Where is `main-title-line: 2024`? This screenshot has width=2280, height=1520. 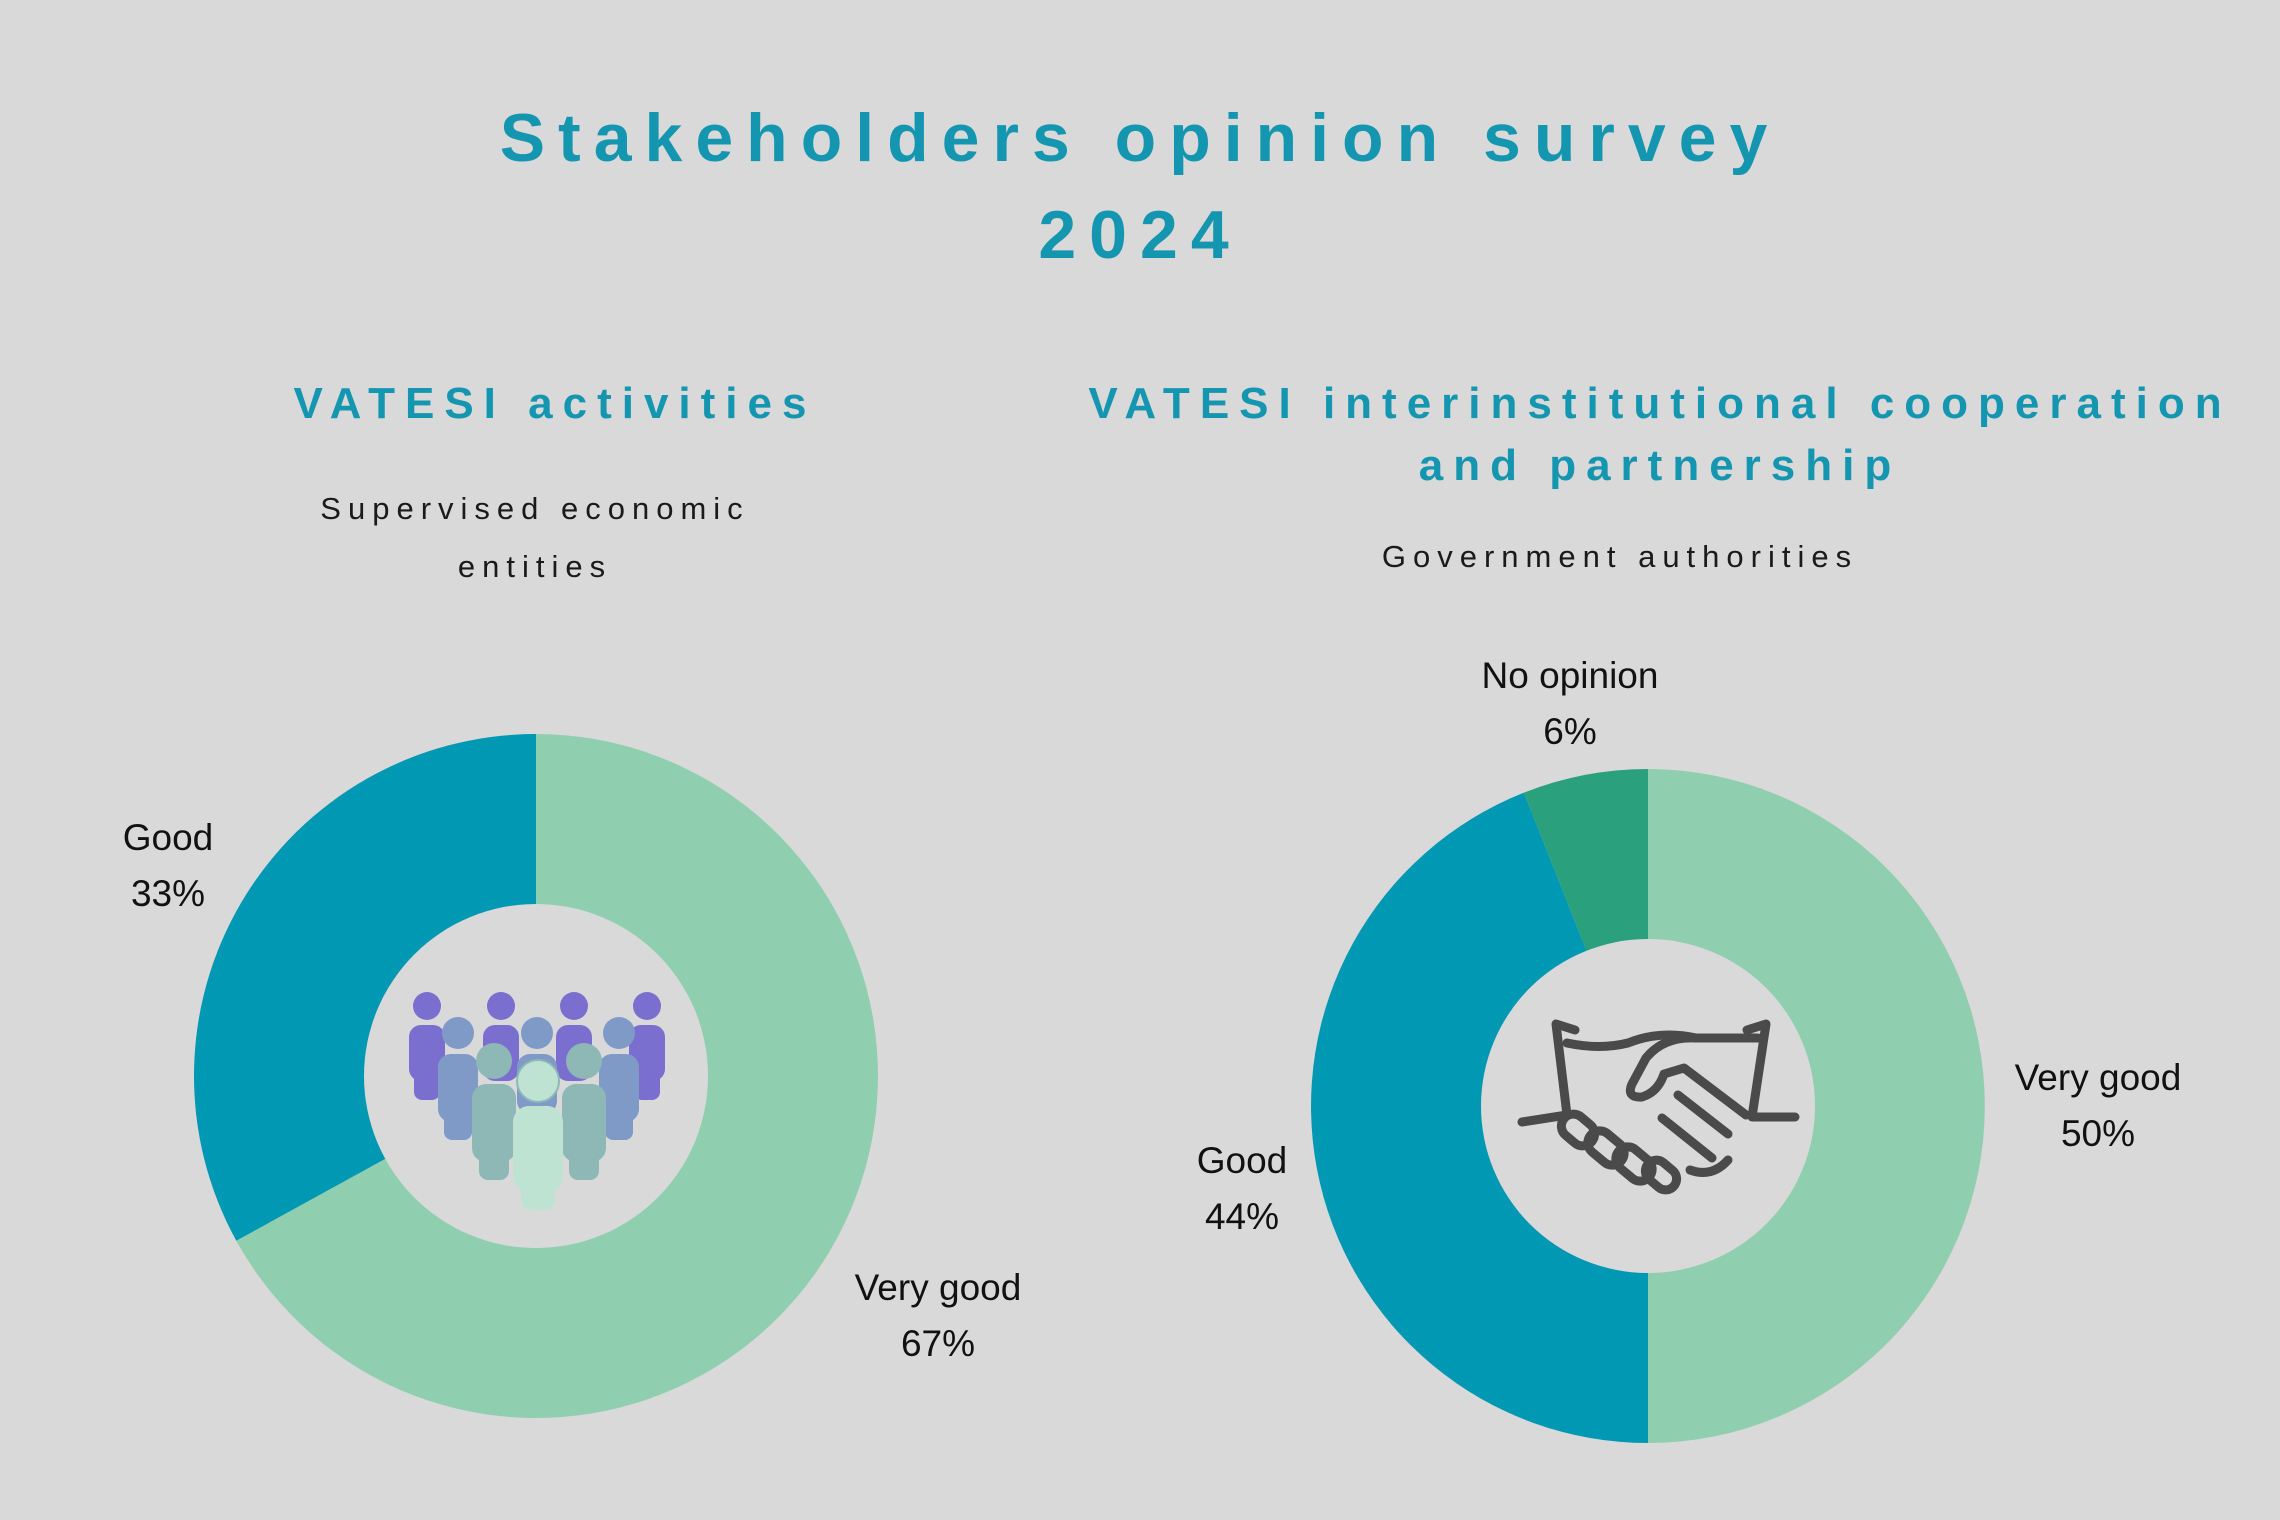 main-title-line: 2024 is located at coordinates (1140, 235).